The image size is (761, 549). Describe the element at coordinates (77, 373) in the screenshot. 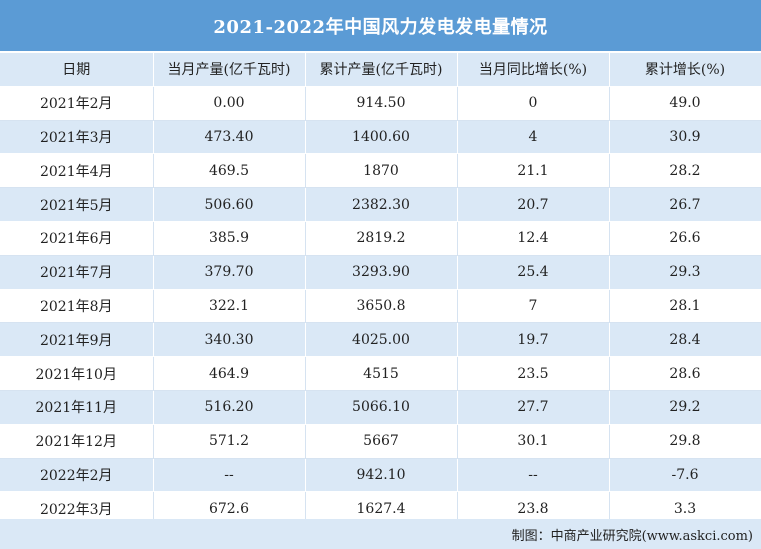

I see `cell-date: 2021年10月` at that location.